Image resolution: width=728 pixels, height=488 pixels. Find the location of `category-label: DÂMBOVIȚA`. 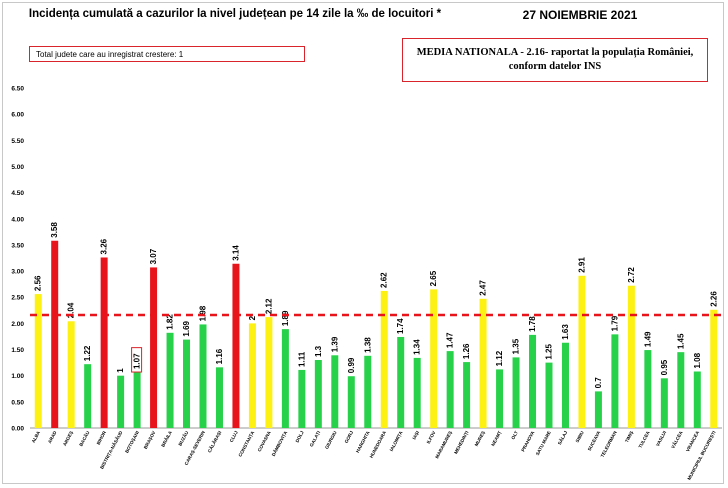

category-label: DÂMBOVIȚA is located at coordinates (279, 443).